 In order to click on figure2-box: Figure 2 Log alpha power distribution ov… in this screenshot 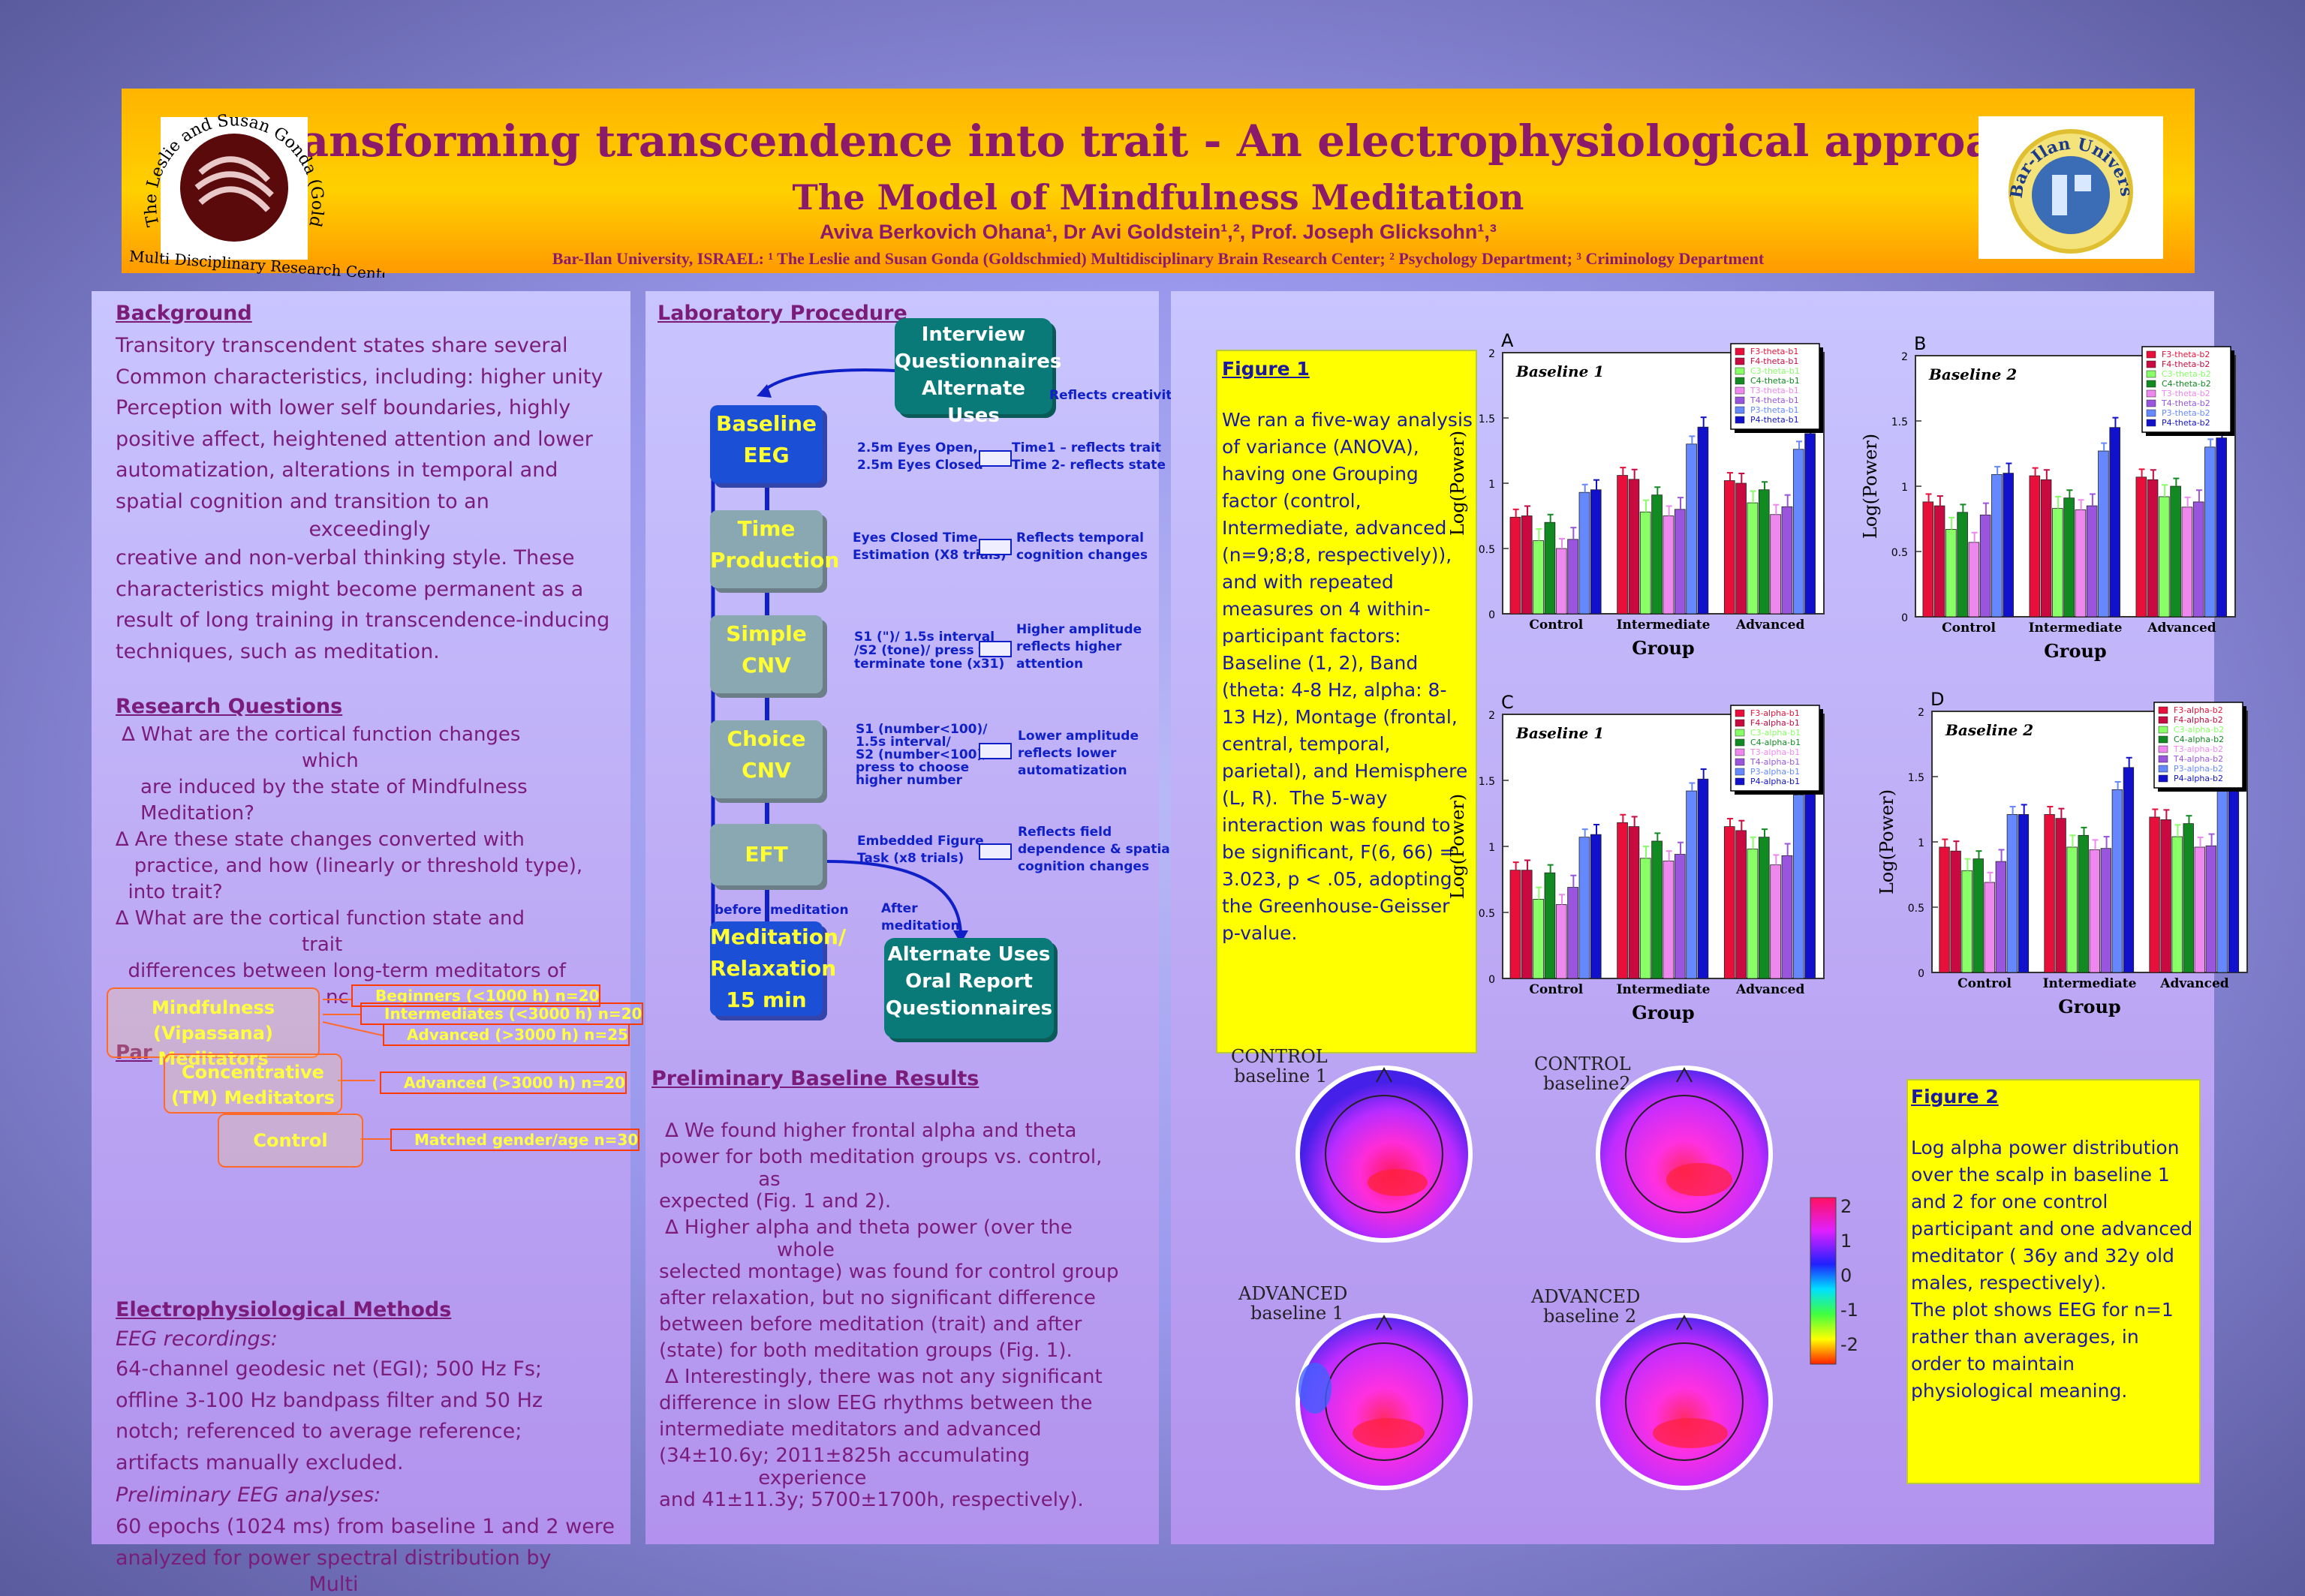, I will do `click(2053, 1281)`.